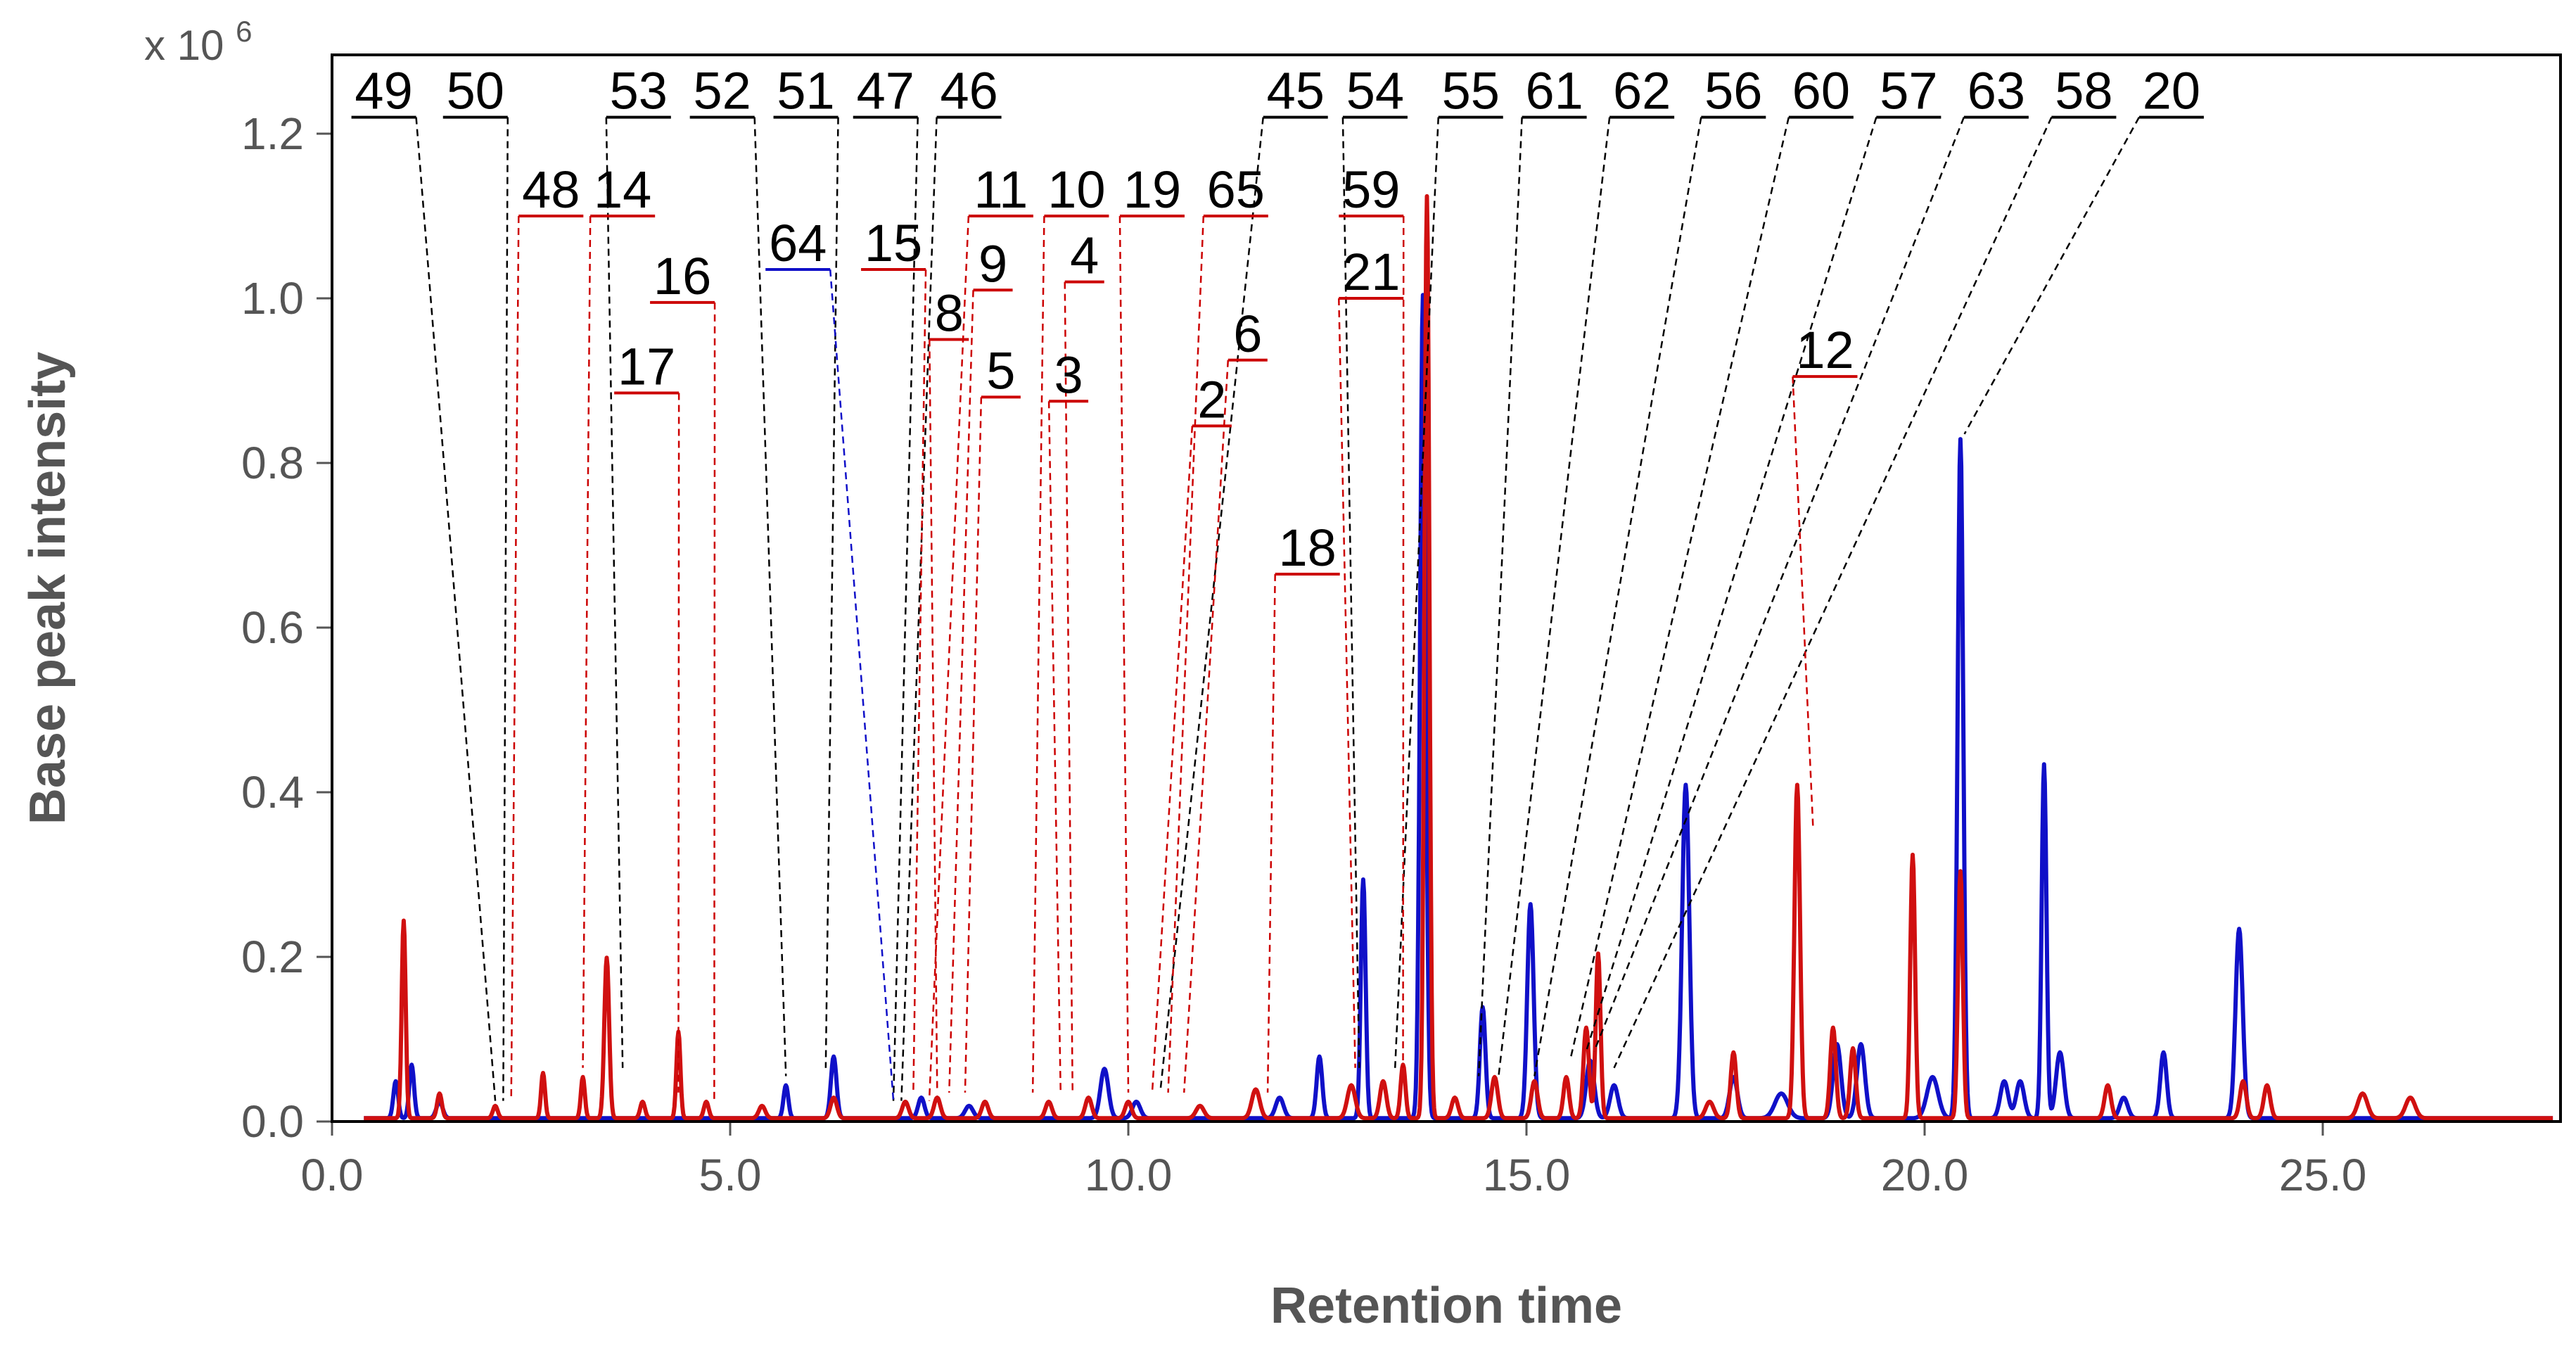  Describe the element at coordinates (2323, 1175) in the screenshot. I see `x-tick-label: 25.0` at that location.